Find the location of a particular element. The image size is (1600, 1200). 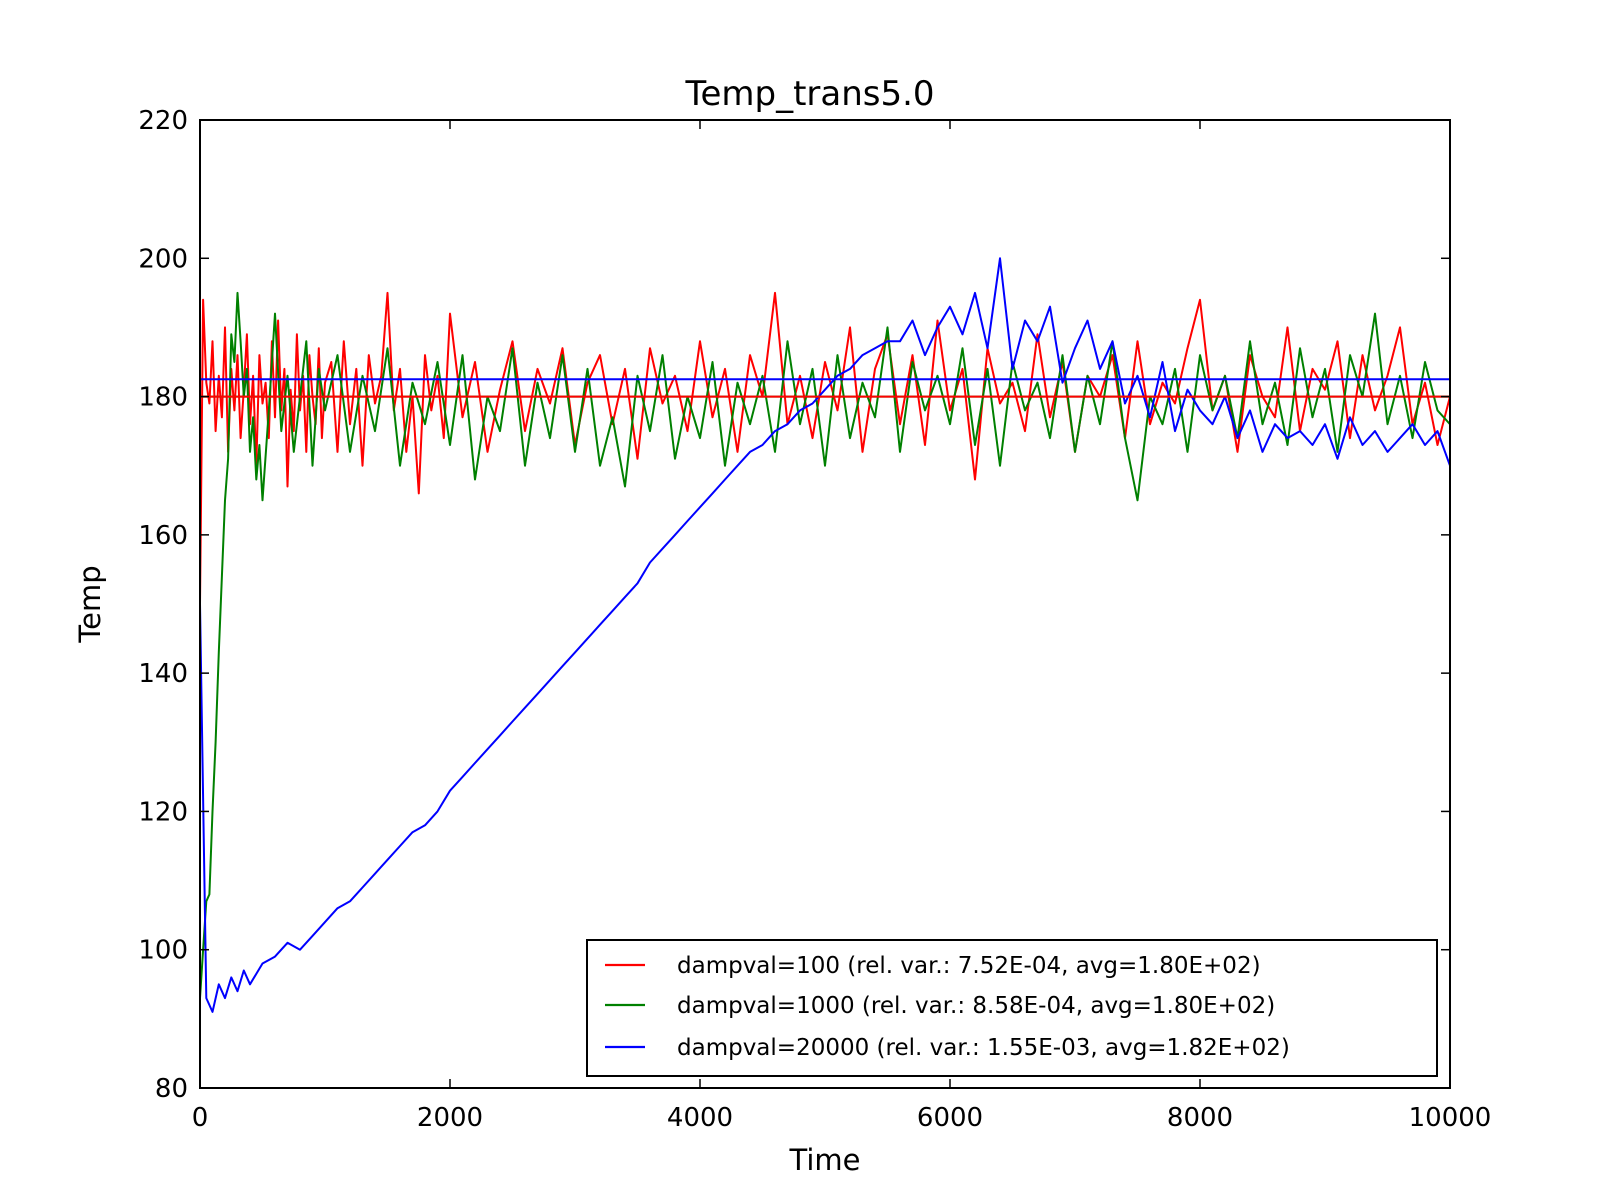

y-tick-label: 140 is located at coordinates (163, 674).